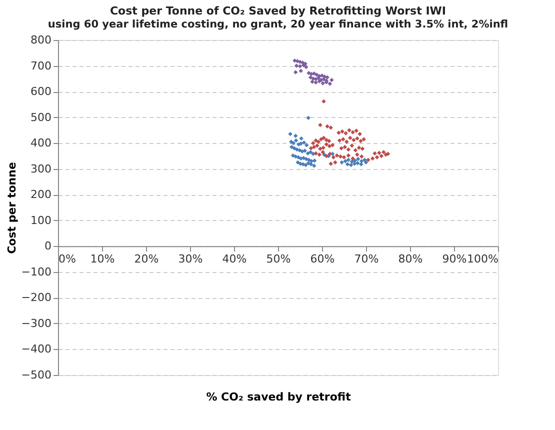  I want to click on chart-subtitle: using 60 year lifetime costing, no grant, 20 year finance with 3.5% int, 2%infl, so click(278, 24).